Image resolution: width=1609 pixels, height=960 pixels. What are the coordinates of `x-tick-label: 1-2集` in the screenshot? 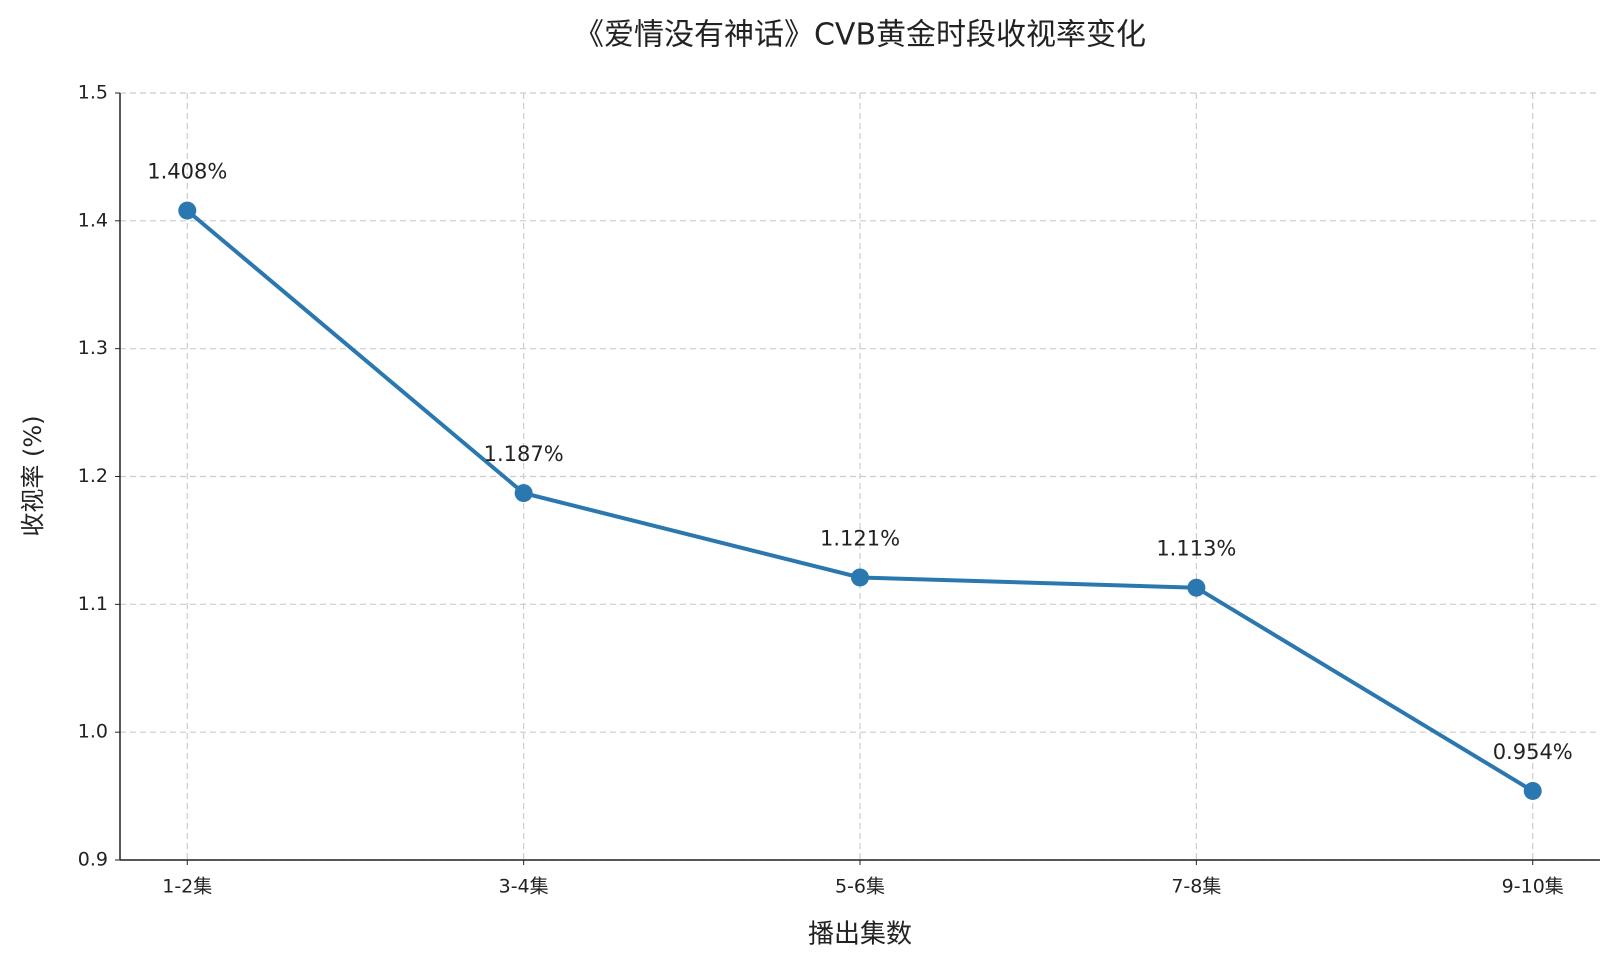 It's located at (187, 887).